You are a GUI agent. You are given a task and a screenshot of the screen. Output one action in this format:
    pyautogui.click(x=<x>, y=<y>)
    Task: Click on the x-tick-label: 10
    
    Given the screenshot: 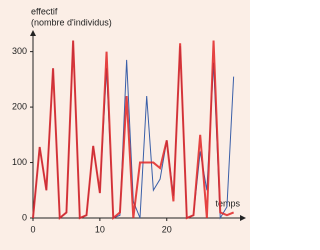 What is the action you would take?
    pyautogui.click(x=100, y=229)
    